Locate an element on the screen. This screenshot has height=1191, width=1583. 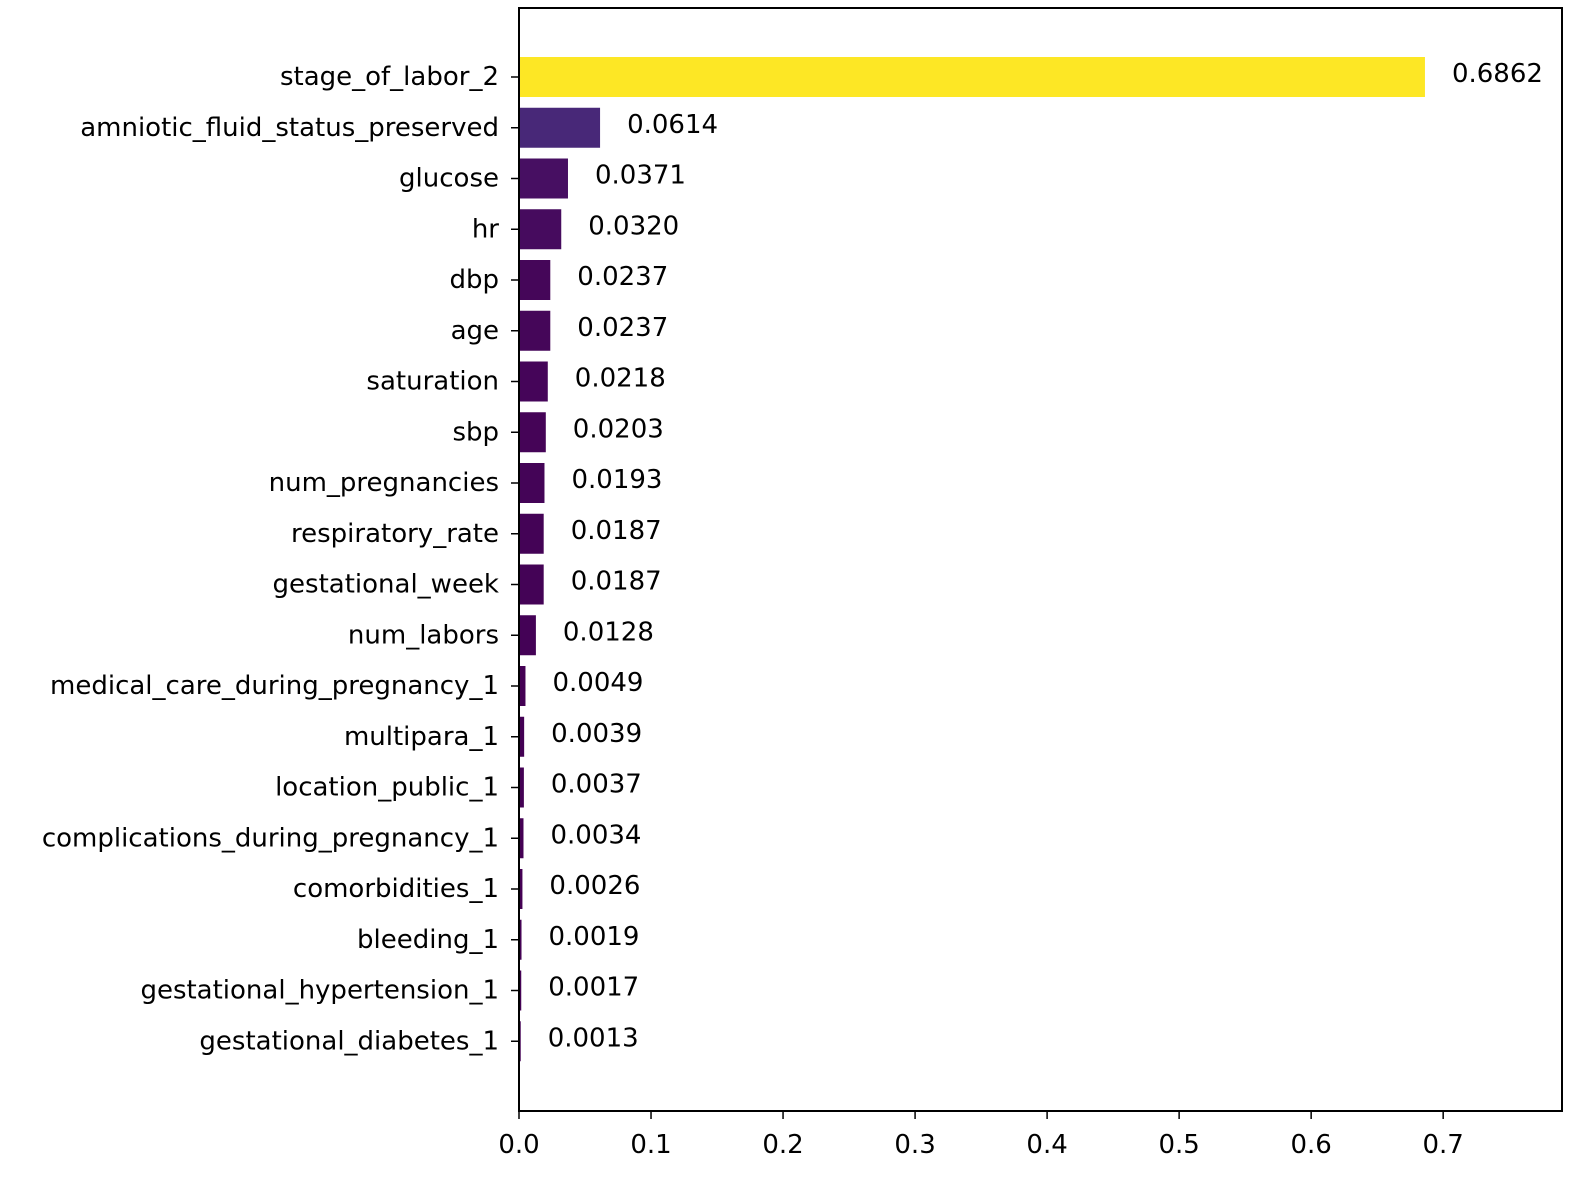
bar-respiratory_rate is located at coordinates (531, 533).